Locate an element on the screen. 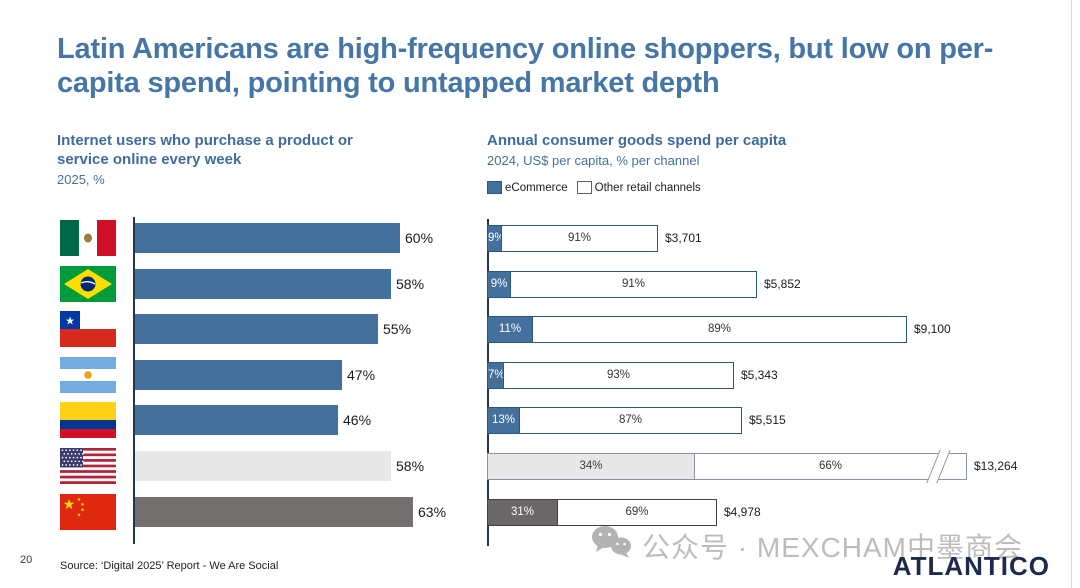  other-retail-segment: 87% is located at coordinates (630, 421).